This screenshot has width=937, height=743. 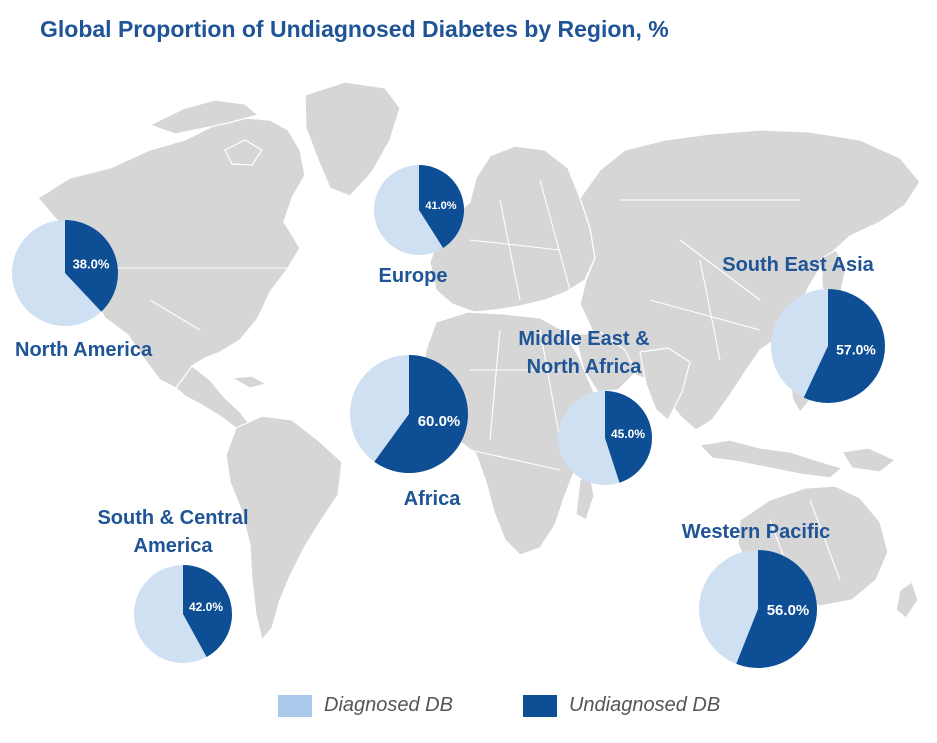 I want to click on legend-label-diagnosed: Diagnosed DB, so click(x=388, y=705).